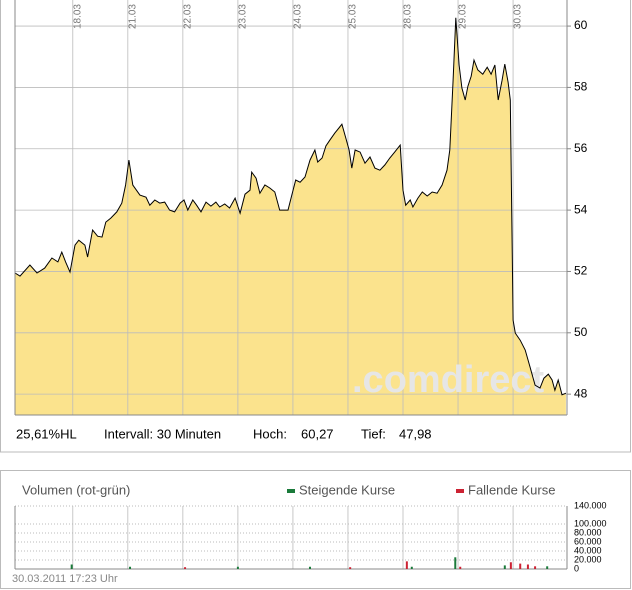  I want to click on y-tick-label: 48, so click(581, 393).